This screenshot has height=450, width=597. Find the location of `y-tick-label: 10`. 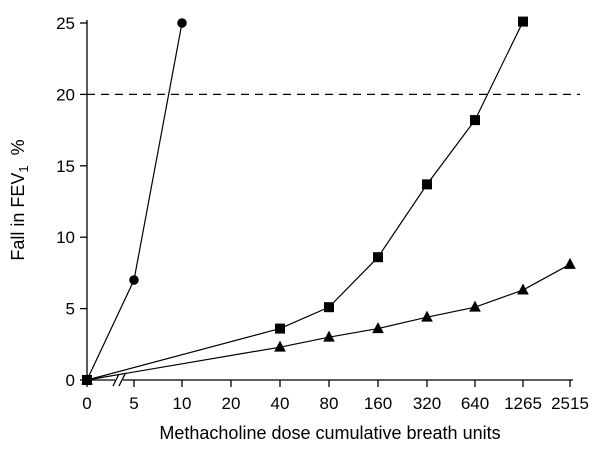

y-tick-label: 10 is located at coordinates (65, 237).